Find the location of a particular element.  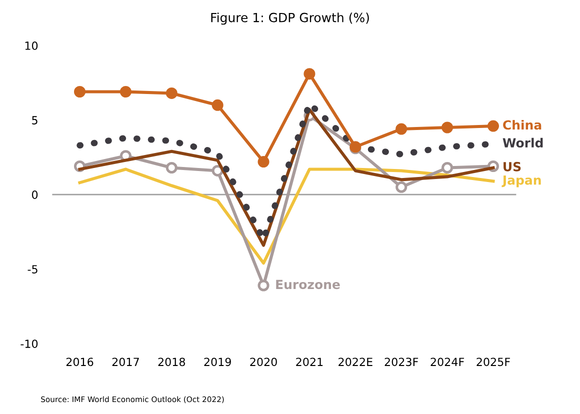

x-tick-label: 2025F is located at coordinates (493, 362).